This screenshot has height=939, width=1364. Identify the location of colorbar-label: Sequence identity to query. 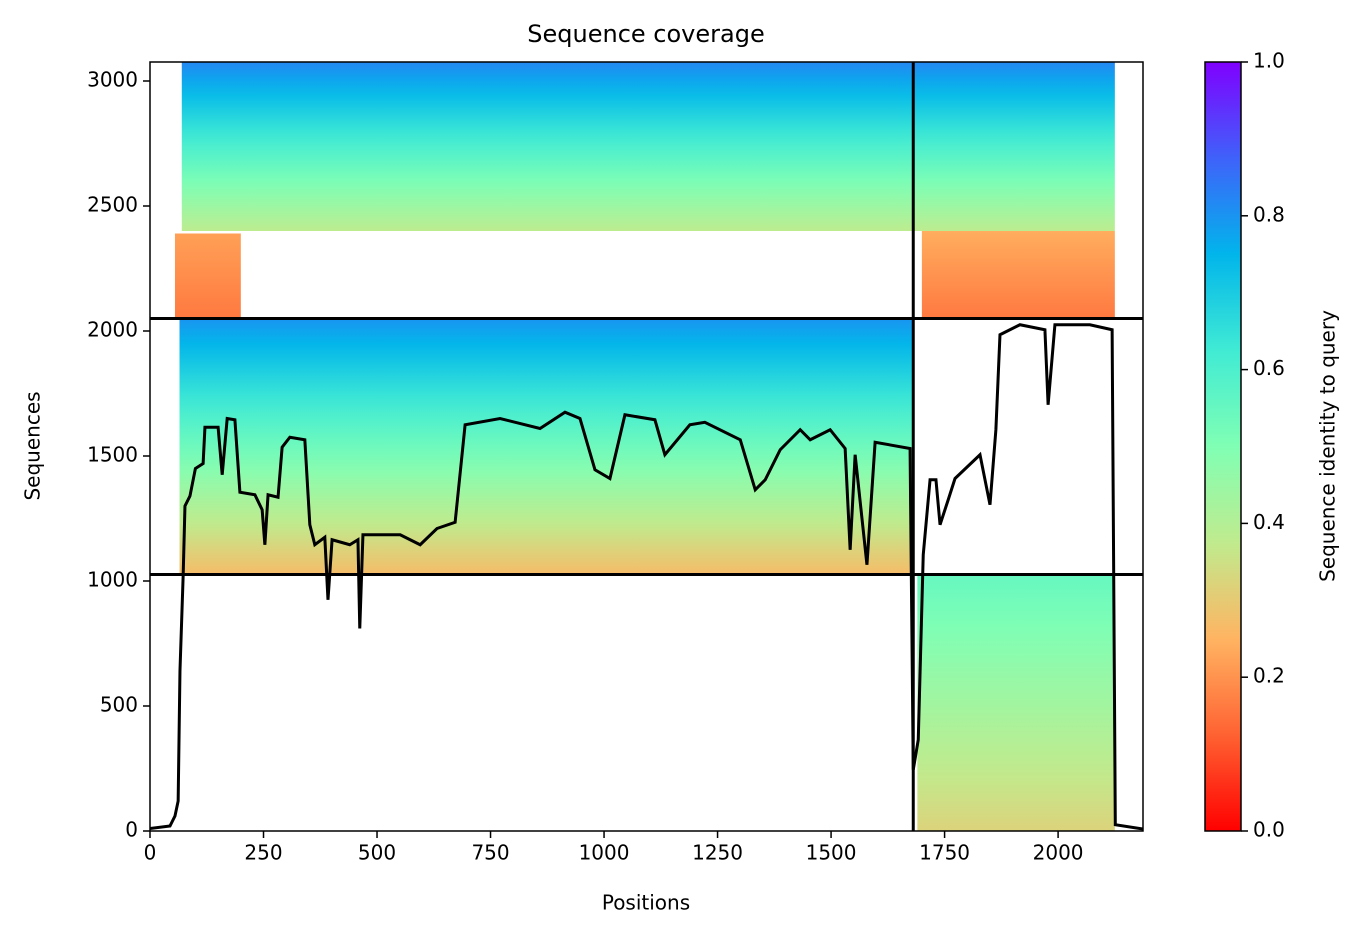
(1328, 446).